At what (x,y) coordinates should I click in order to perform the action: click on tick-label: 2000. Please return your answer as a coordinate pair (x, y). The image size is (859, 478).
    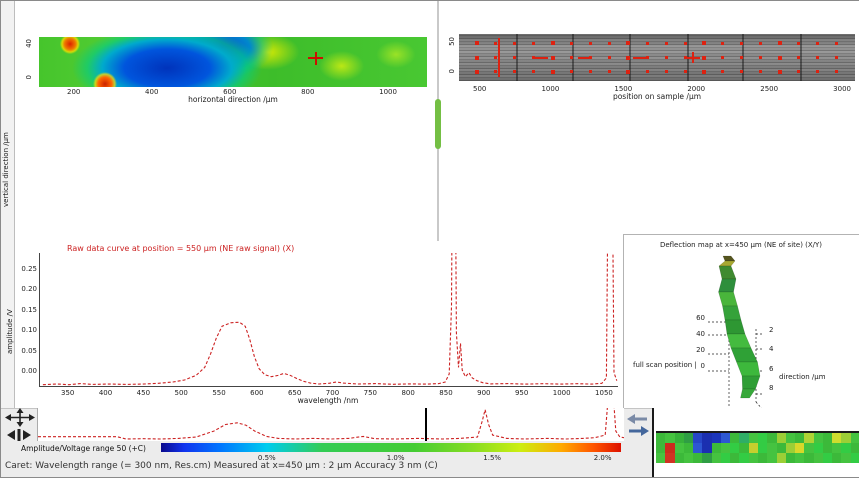
    Looking at the image, I should click on (696, 89).